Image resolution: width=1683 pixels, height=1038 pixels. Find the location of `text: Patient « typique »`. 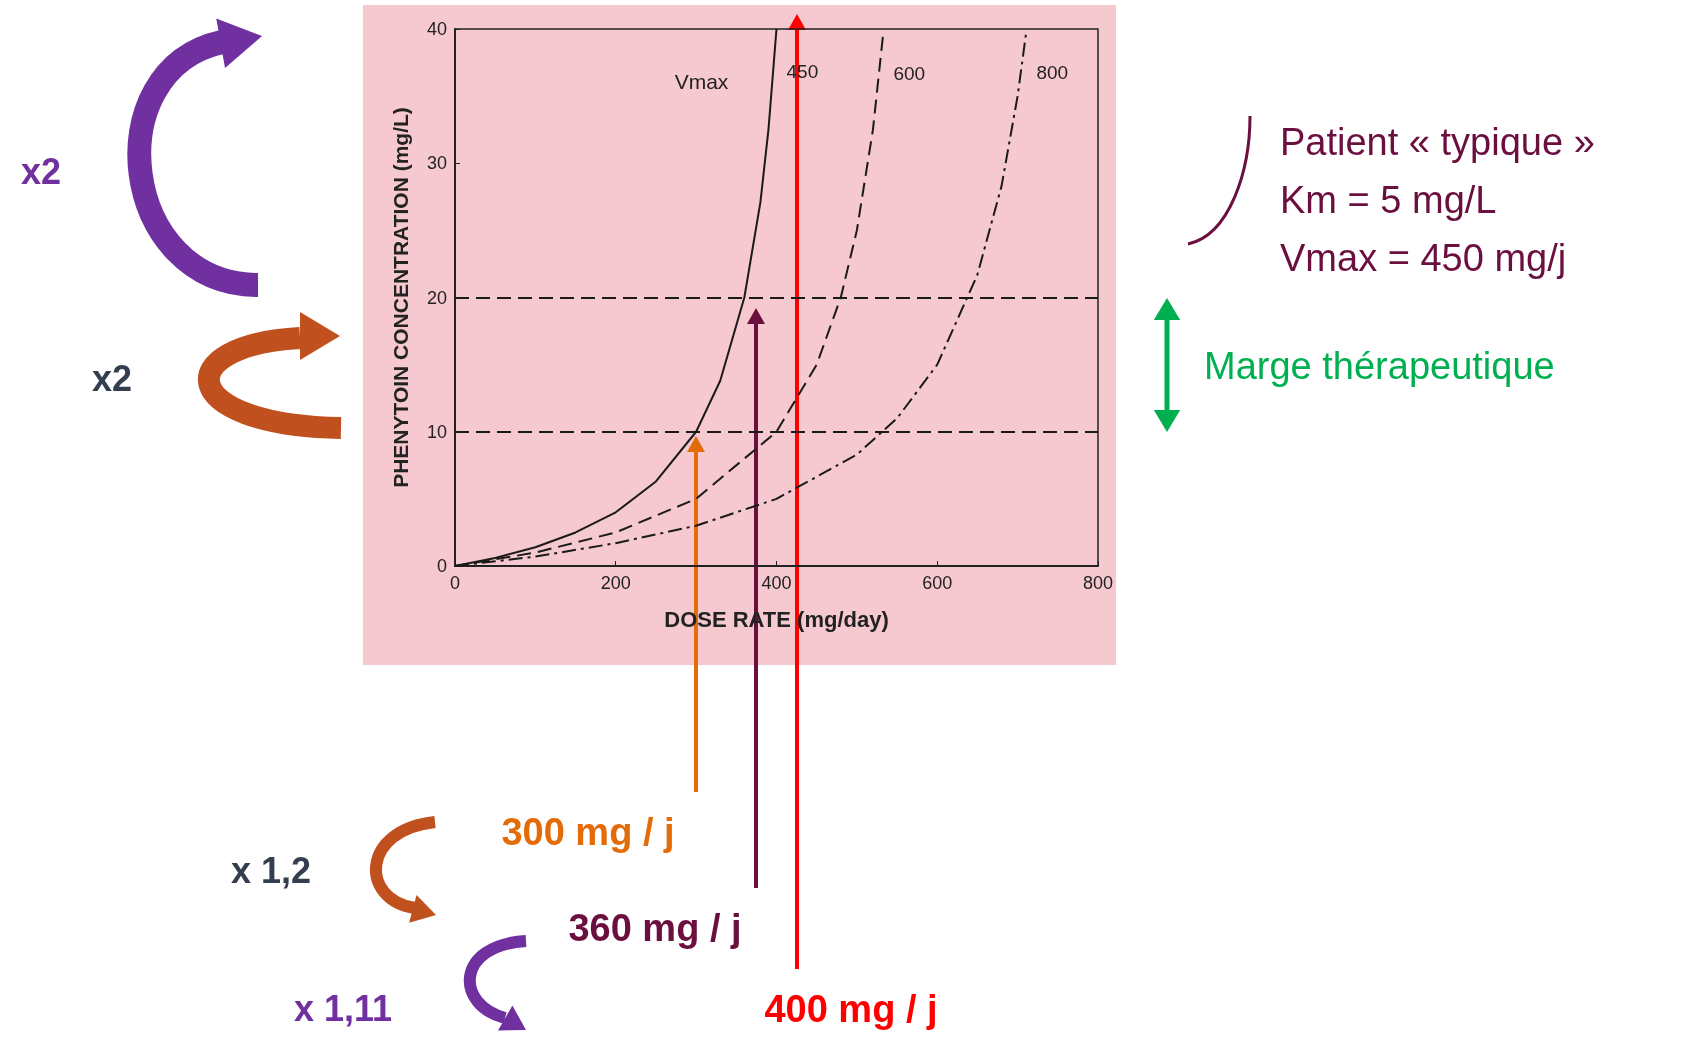

text: Patient « typique » is located at coordinates (1437, 142).